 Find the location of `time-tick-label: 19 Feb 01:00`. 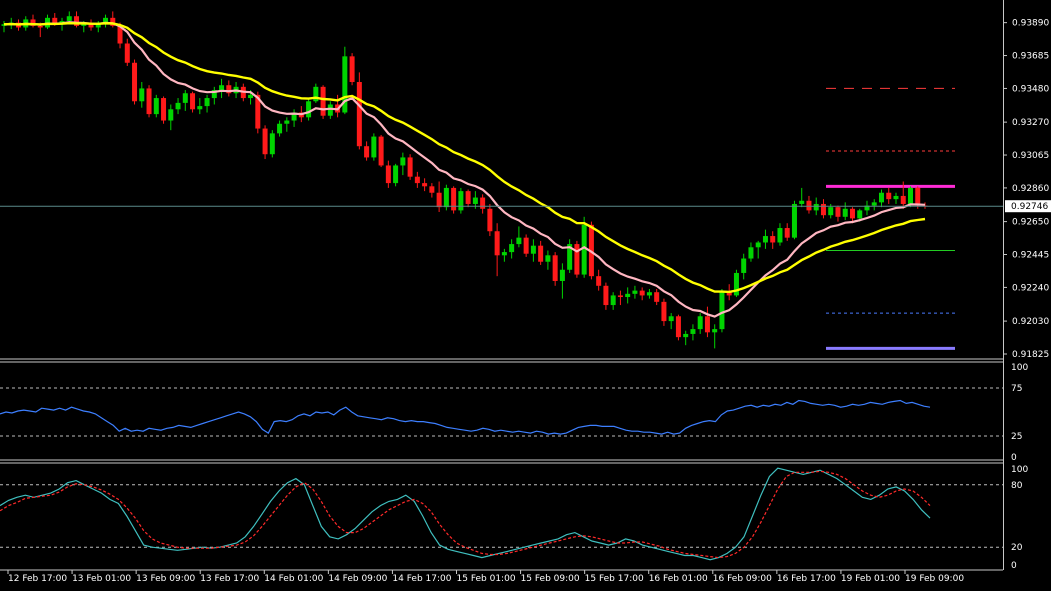

time-tick-label: 19 Feb 01:00 is located at coordinates (870, 579).